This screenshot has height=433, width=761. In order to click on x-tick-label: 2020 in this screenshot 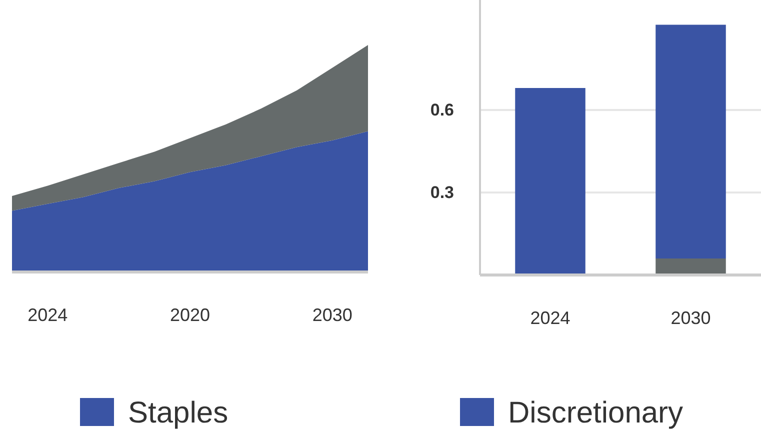, I will do `click(190, 314)`.